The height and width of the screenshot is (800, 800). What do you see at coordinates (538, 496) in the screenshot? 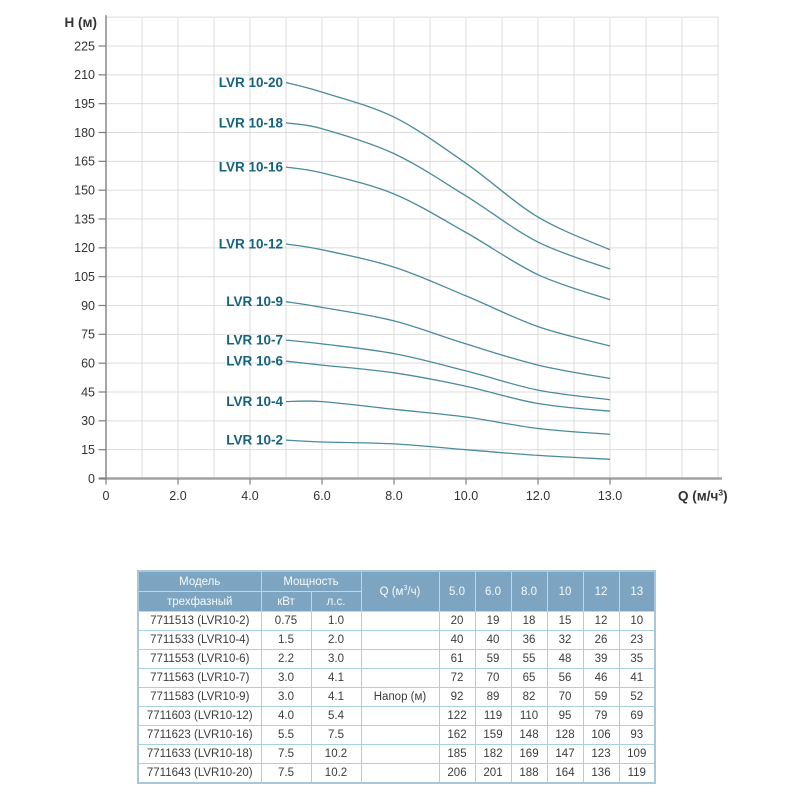
I see `x-tick-label: 12.0` at bounding box center [538, 496].